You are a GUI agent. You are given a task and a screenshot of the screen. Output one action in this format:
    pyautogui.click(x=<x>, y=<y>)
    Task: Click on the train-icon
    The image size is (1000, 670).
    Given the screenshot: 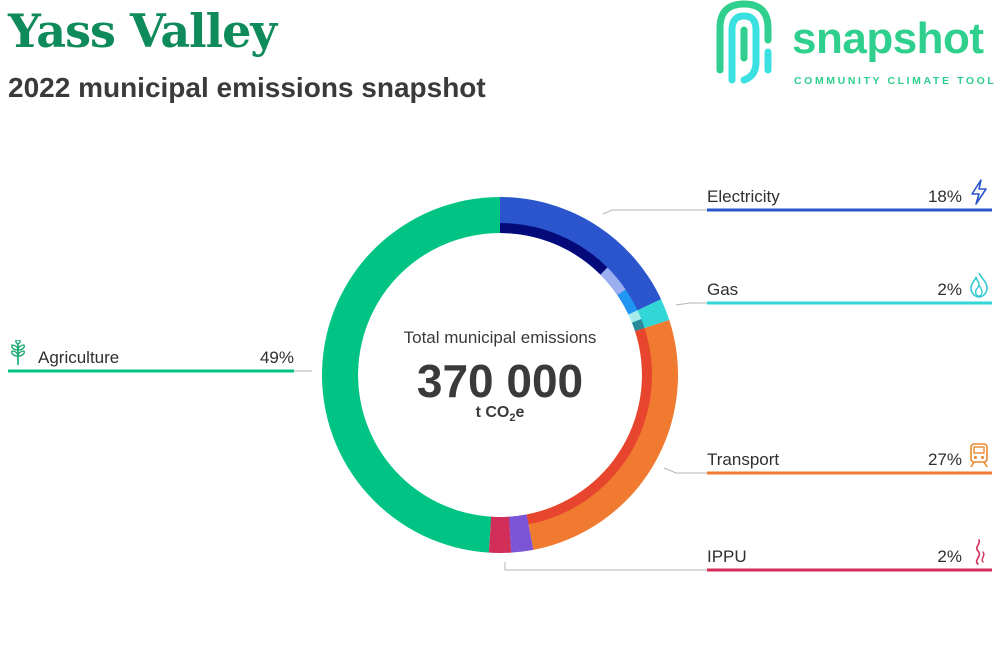 What is the action you would take?
    pyautogui.click(x=979, y=455)
    